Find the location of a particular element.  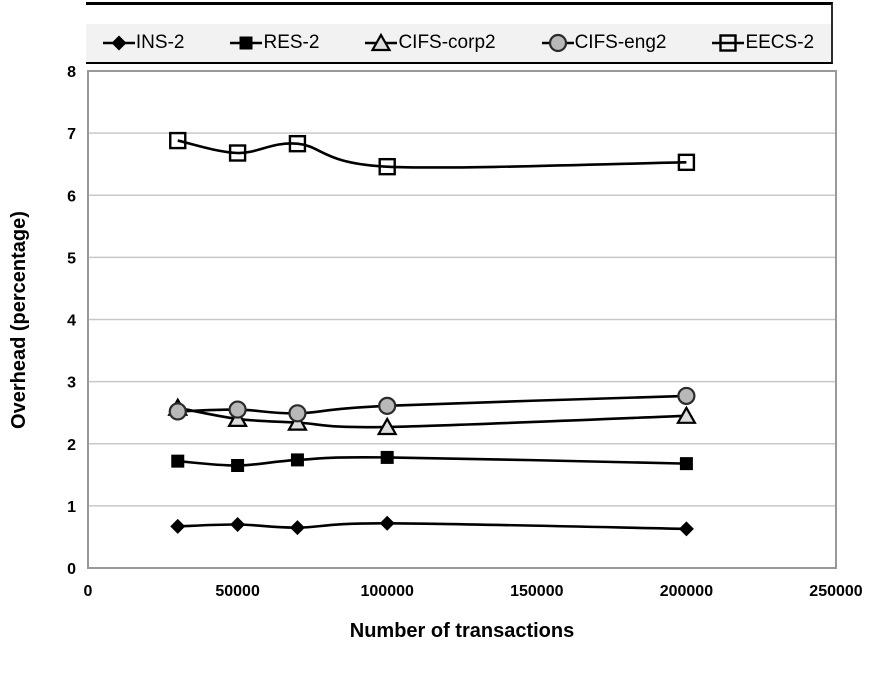

y-tick-label: 0 is located at coordinates (71, 569).